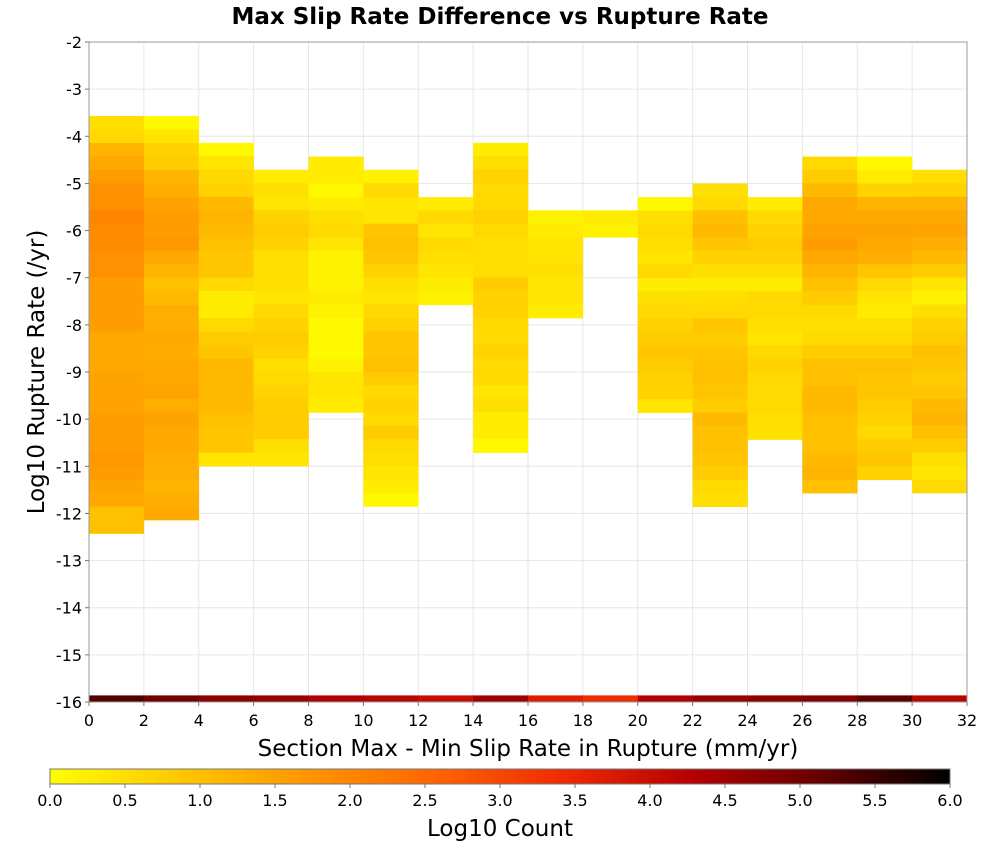  What do you see at coordinates (424, 800) in the screenshot?
I see `colorbar-tick-label: 2.5` at bounding box center [424, 800].